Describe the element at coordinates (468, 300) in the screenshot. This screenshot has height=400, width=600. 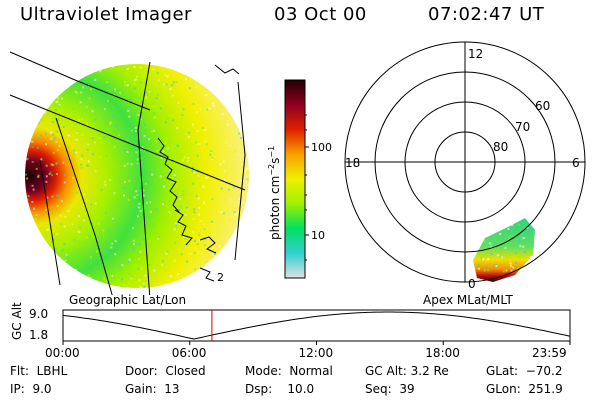
I see `apex-coord-label: Apex MLat/MLT` at that location.